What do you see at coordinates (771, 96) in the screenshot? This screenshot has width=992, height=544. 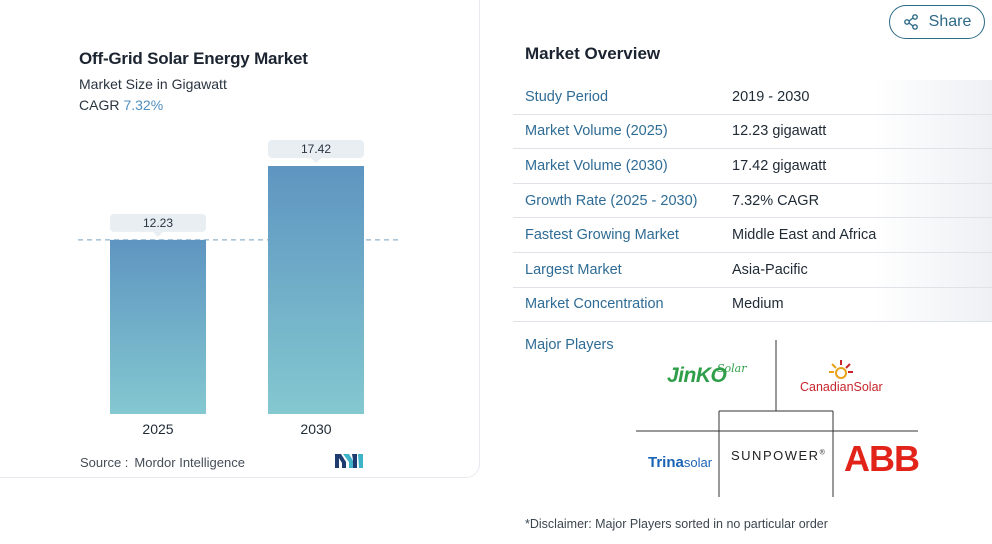 I see `overview-value: 2019 - 2030` at bounding box center [771, 96].